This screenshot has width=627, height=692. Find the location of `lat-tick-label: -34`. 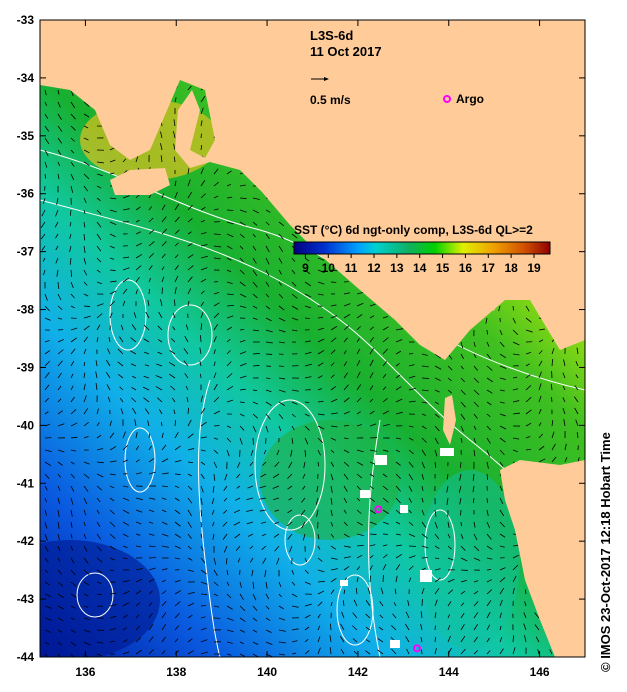

lat-tick-label: -34 is located at coordinates (26, 78).